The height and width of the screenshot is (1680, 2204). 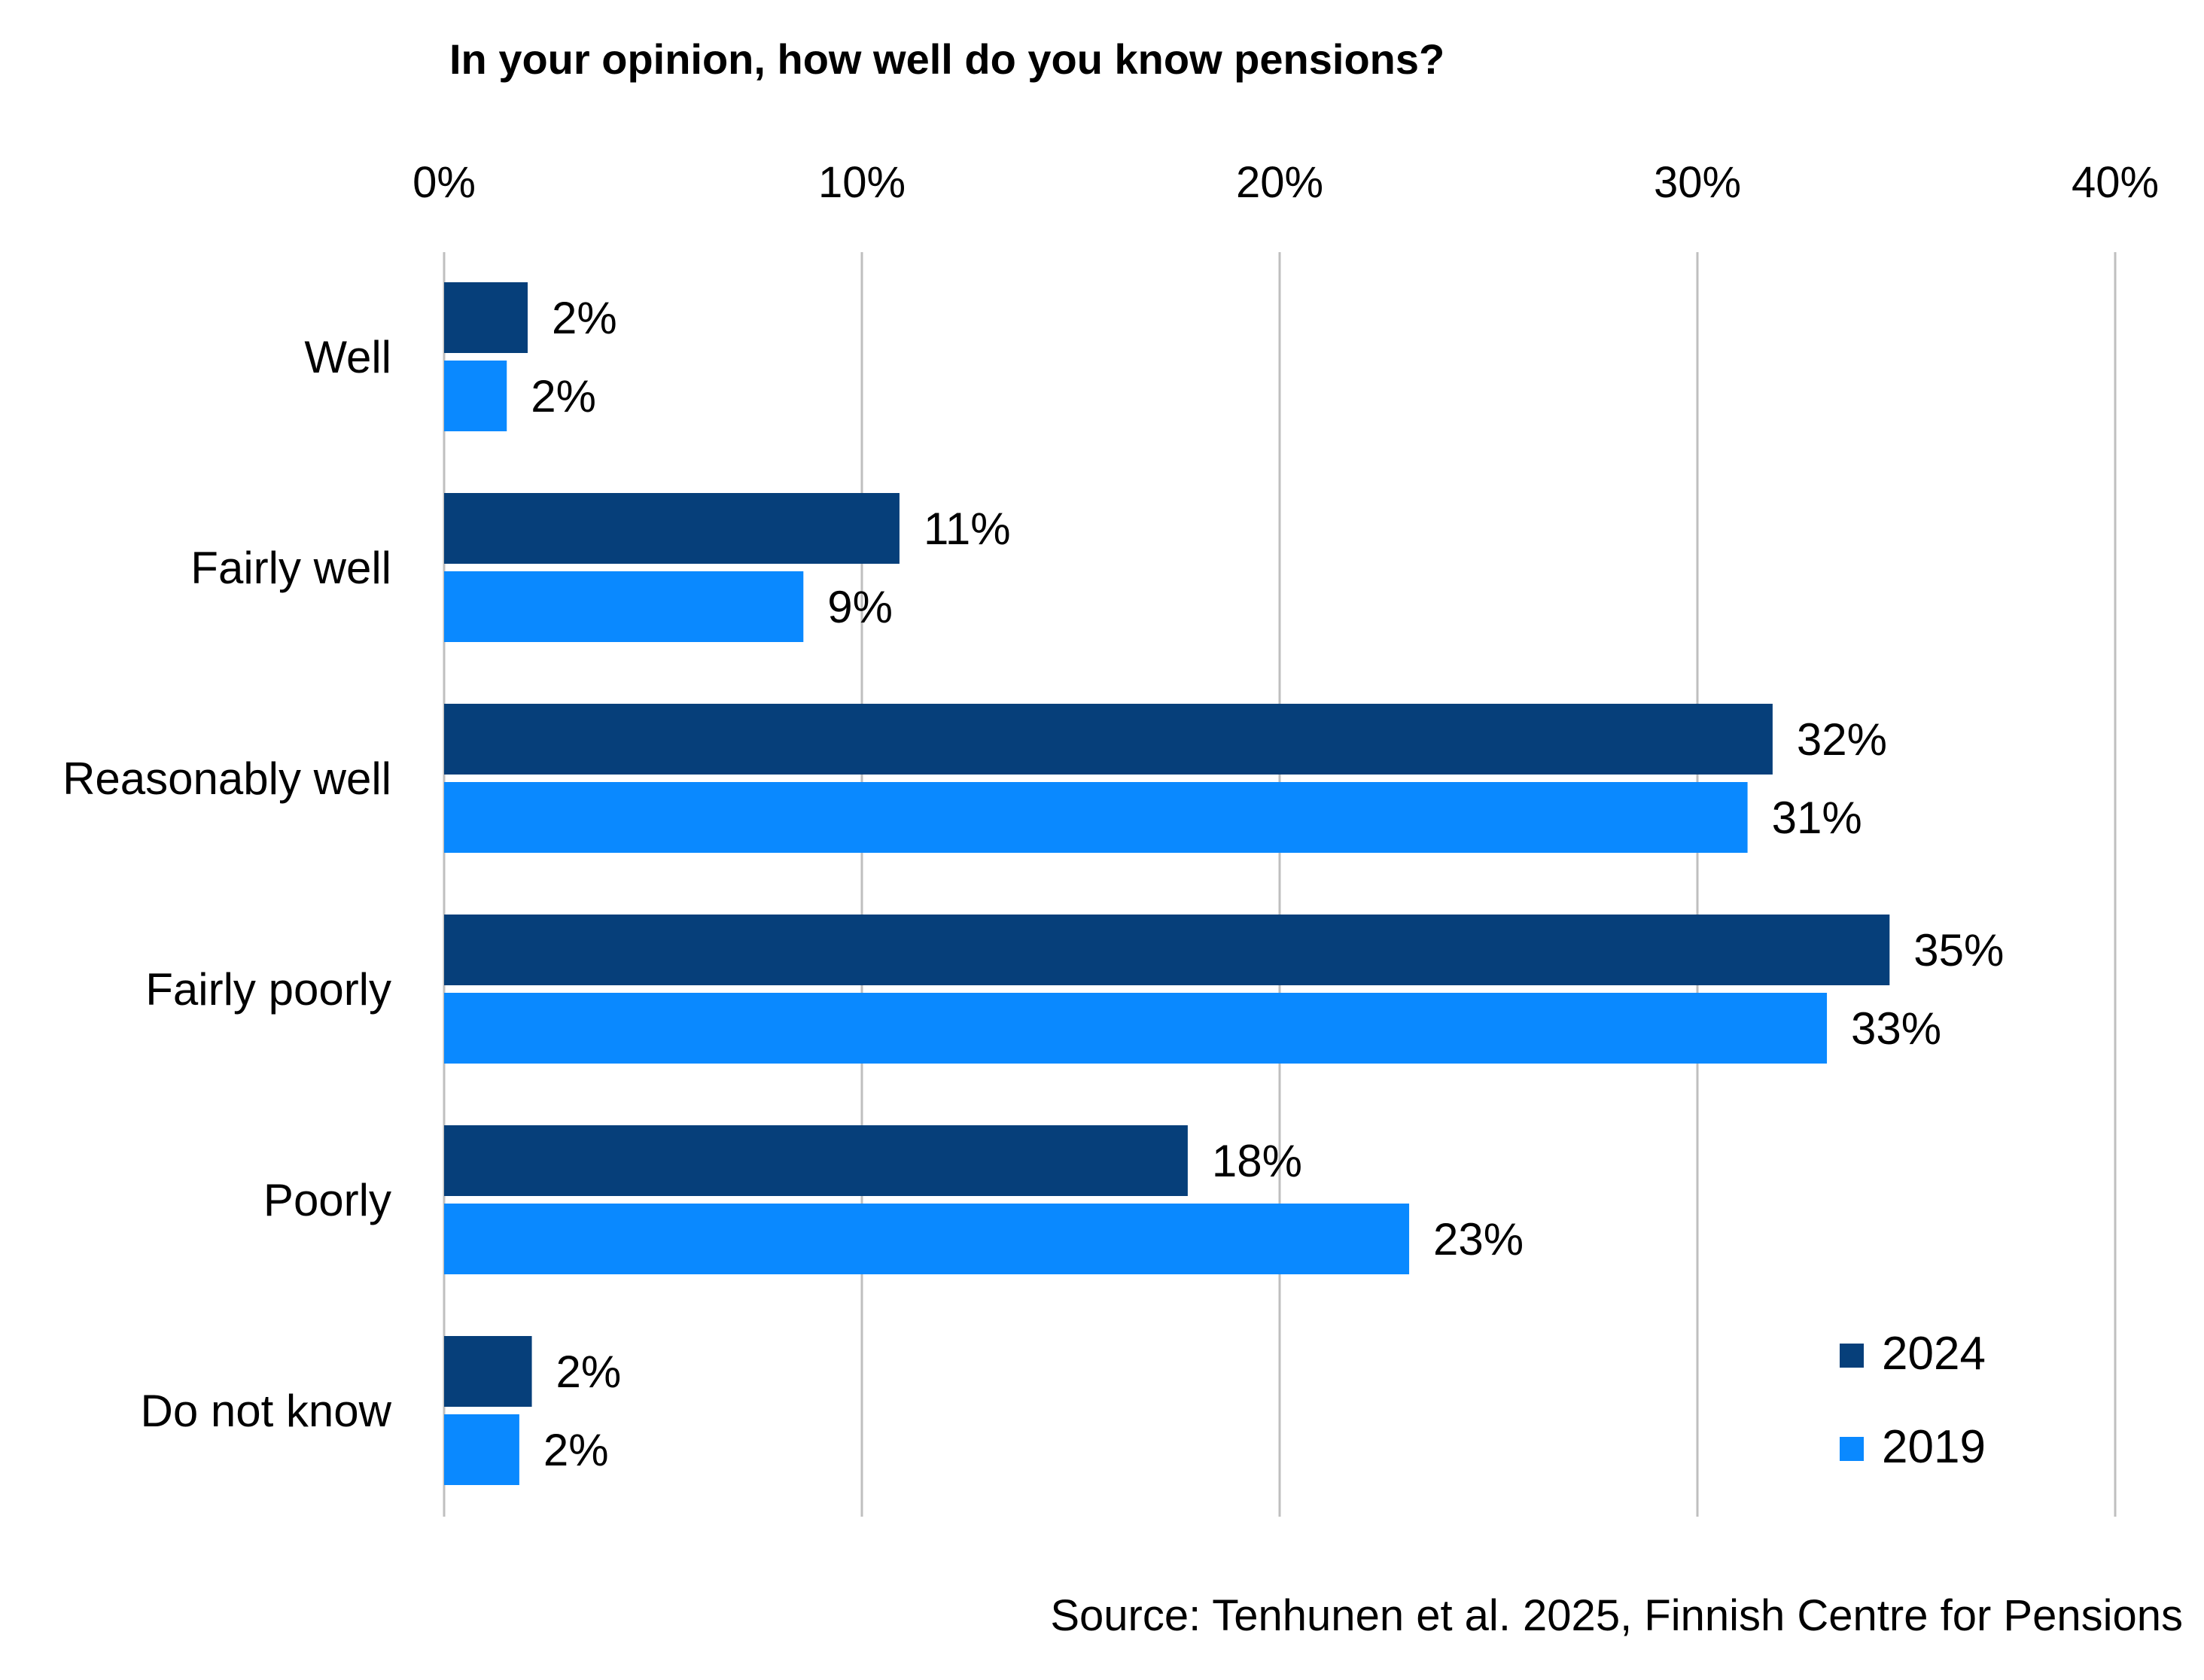 I want to click on legend-swatch-2019, so click(x=1852, y=1449).